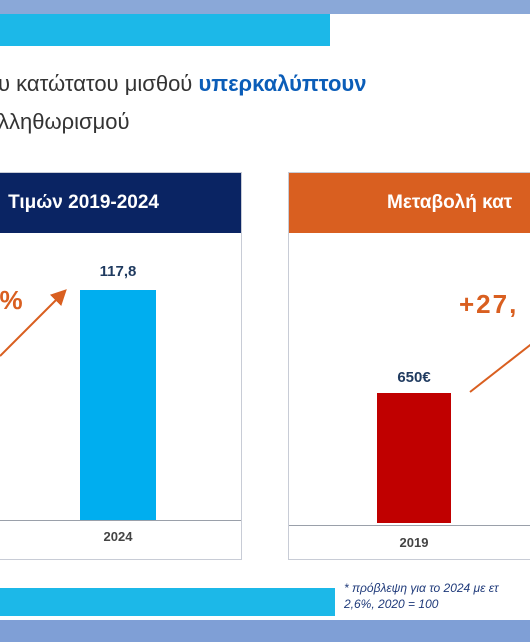 Image resolution: width=530 pixels, height=642 pixels. Describe the element at coordinates (450, 202) in the screenshot. I see `panel-min-wage-change-title: Μεταβολή κατ` at that location.